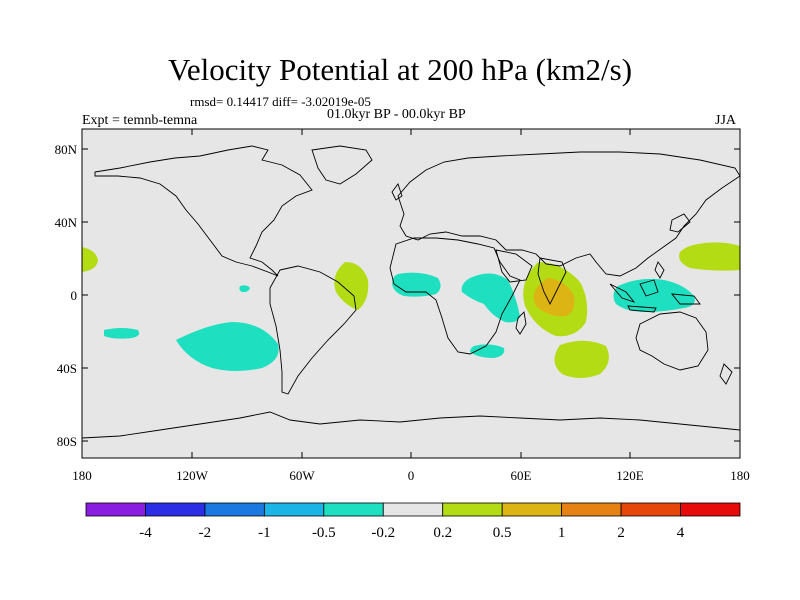 The image size is (800, 600). What do you see at coordinates (205, 533) in the screenshot?
I see `colorbar-label: -2` at bounding box center [205, 533].